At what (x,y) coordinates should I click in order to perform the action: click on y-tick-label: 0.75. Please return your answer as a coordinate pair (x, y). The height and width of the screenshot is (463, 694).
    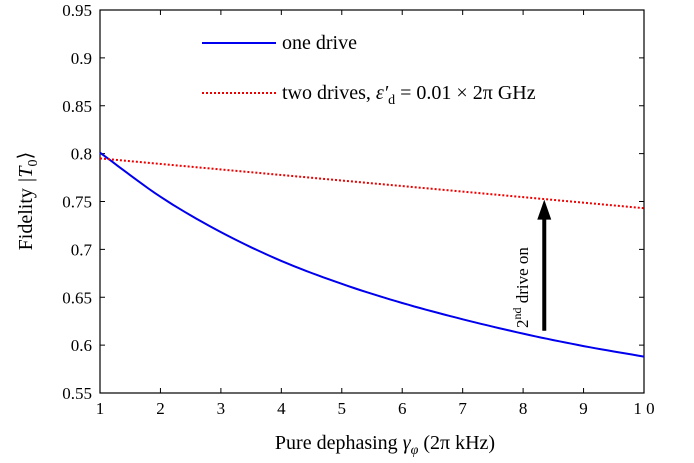
    Looking at the image, I should click on (77, 202).